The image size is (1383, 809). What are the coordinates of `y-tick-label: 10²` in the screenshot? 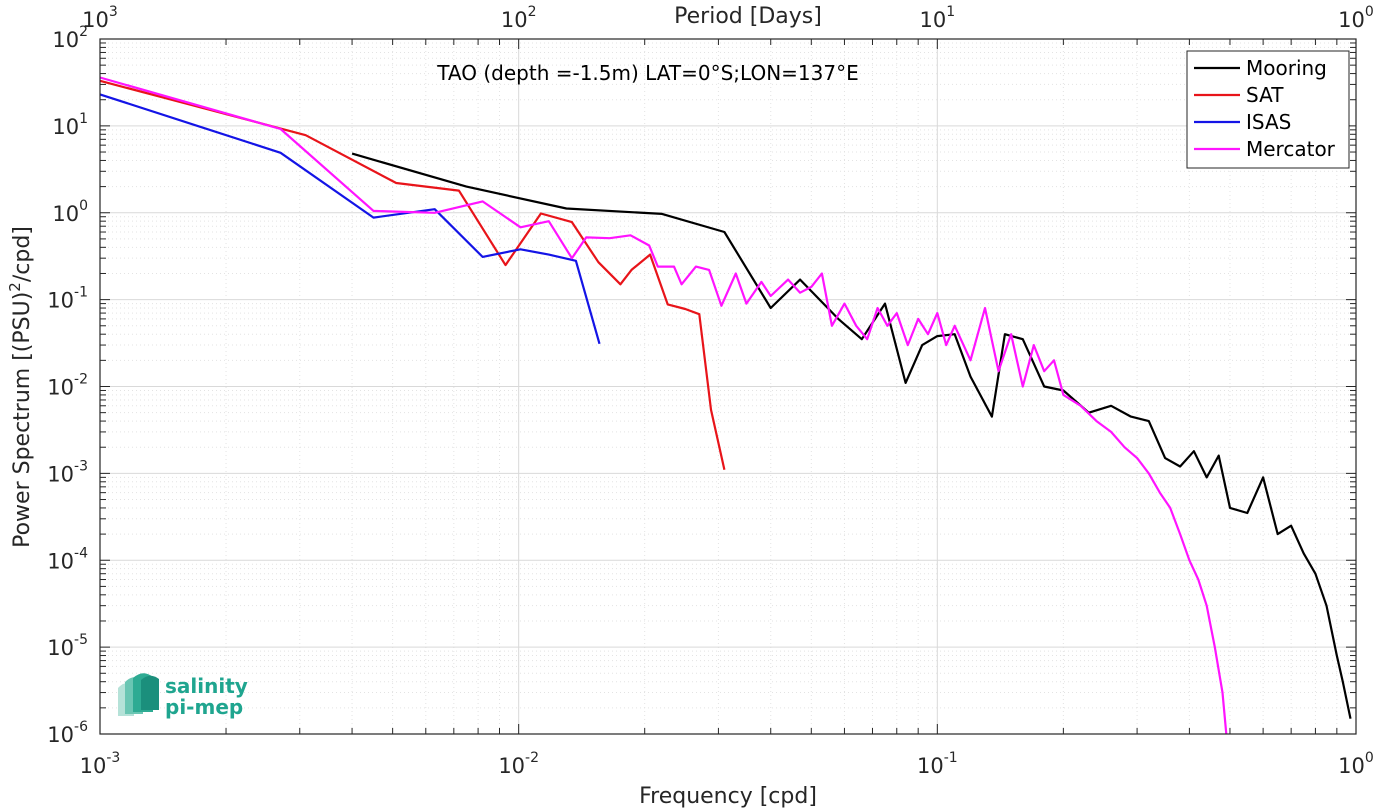 It's located at (70, 38).